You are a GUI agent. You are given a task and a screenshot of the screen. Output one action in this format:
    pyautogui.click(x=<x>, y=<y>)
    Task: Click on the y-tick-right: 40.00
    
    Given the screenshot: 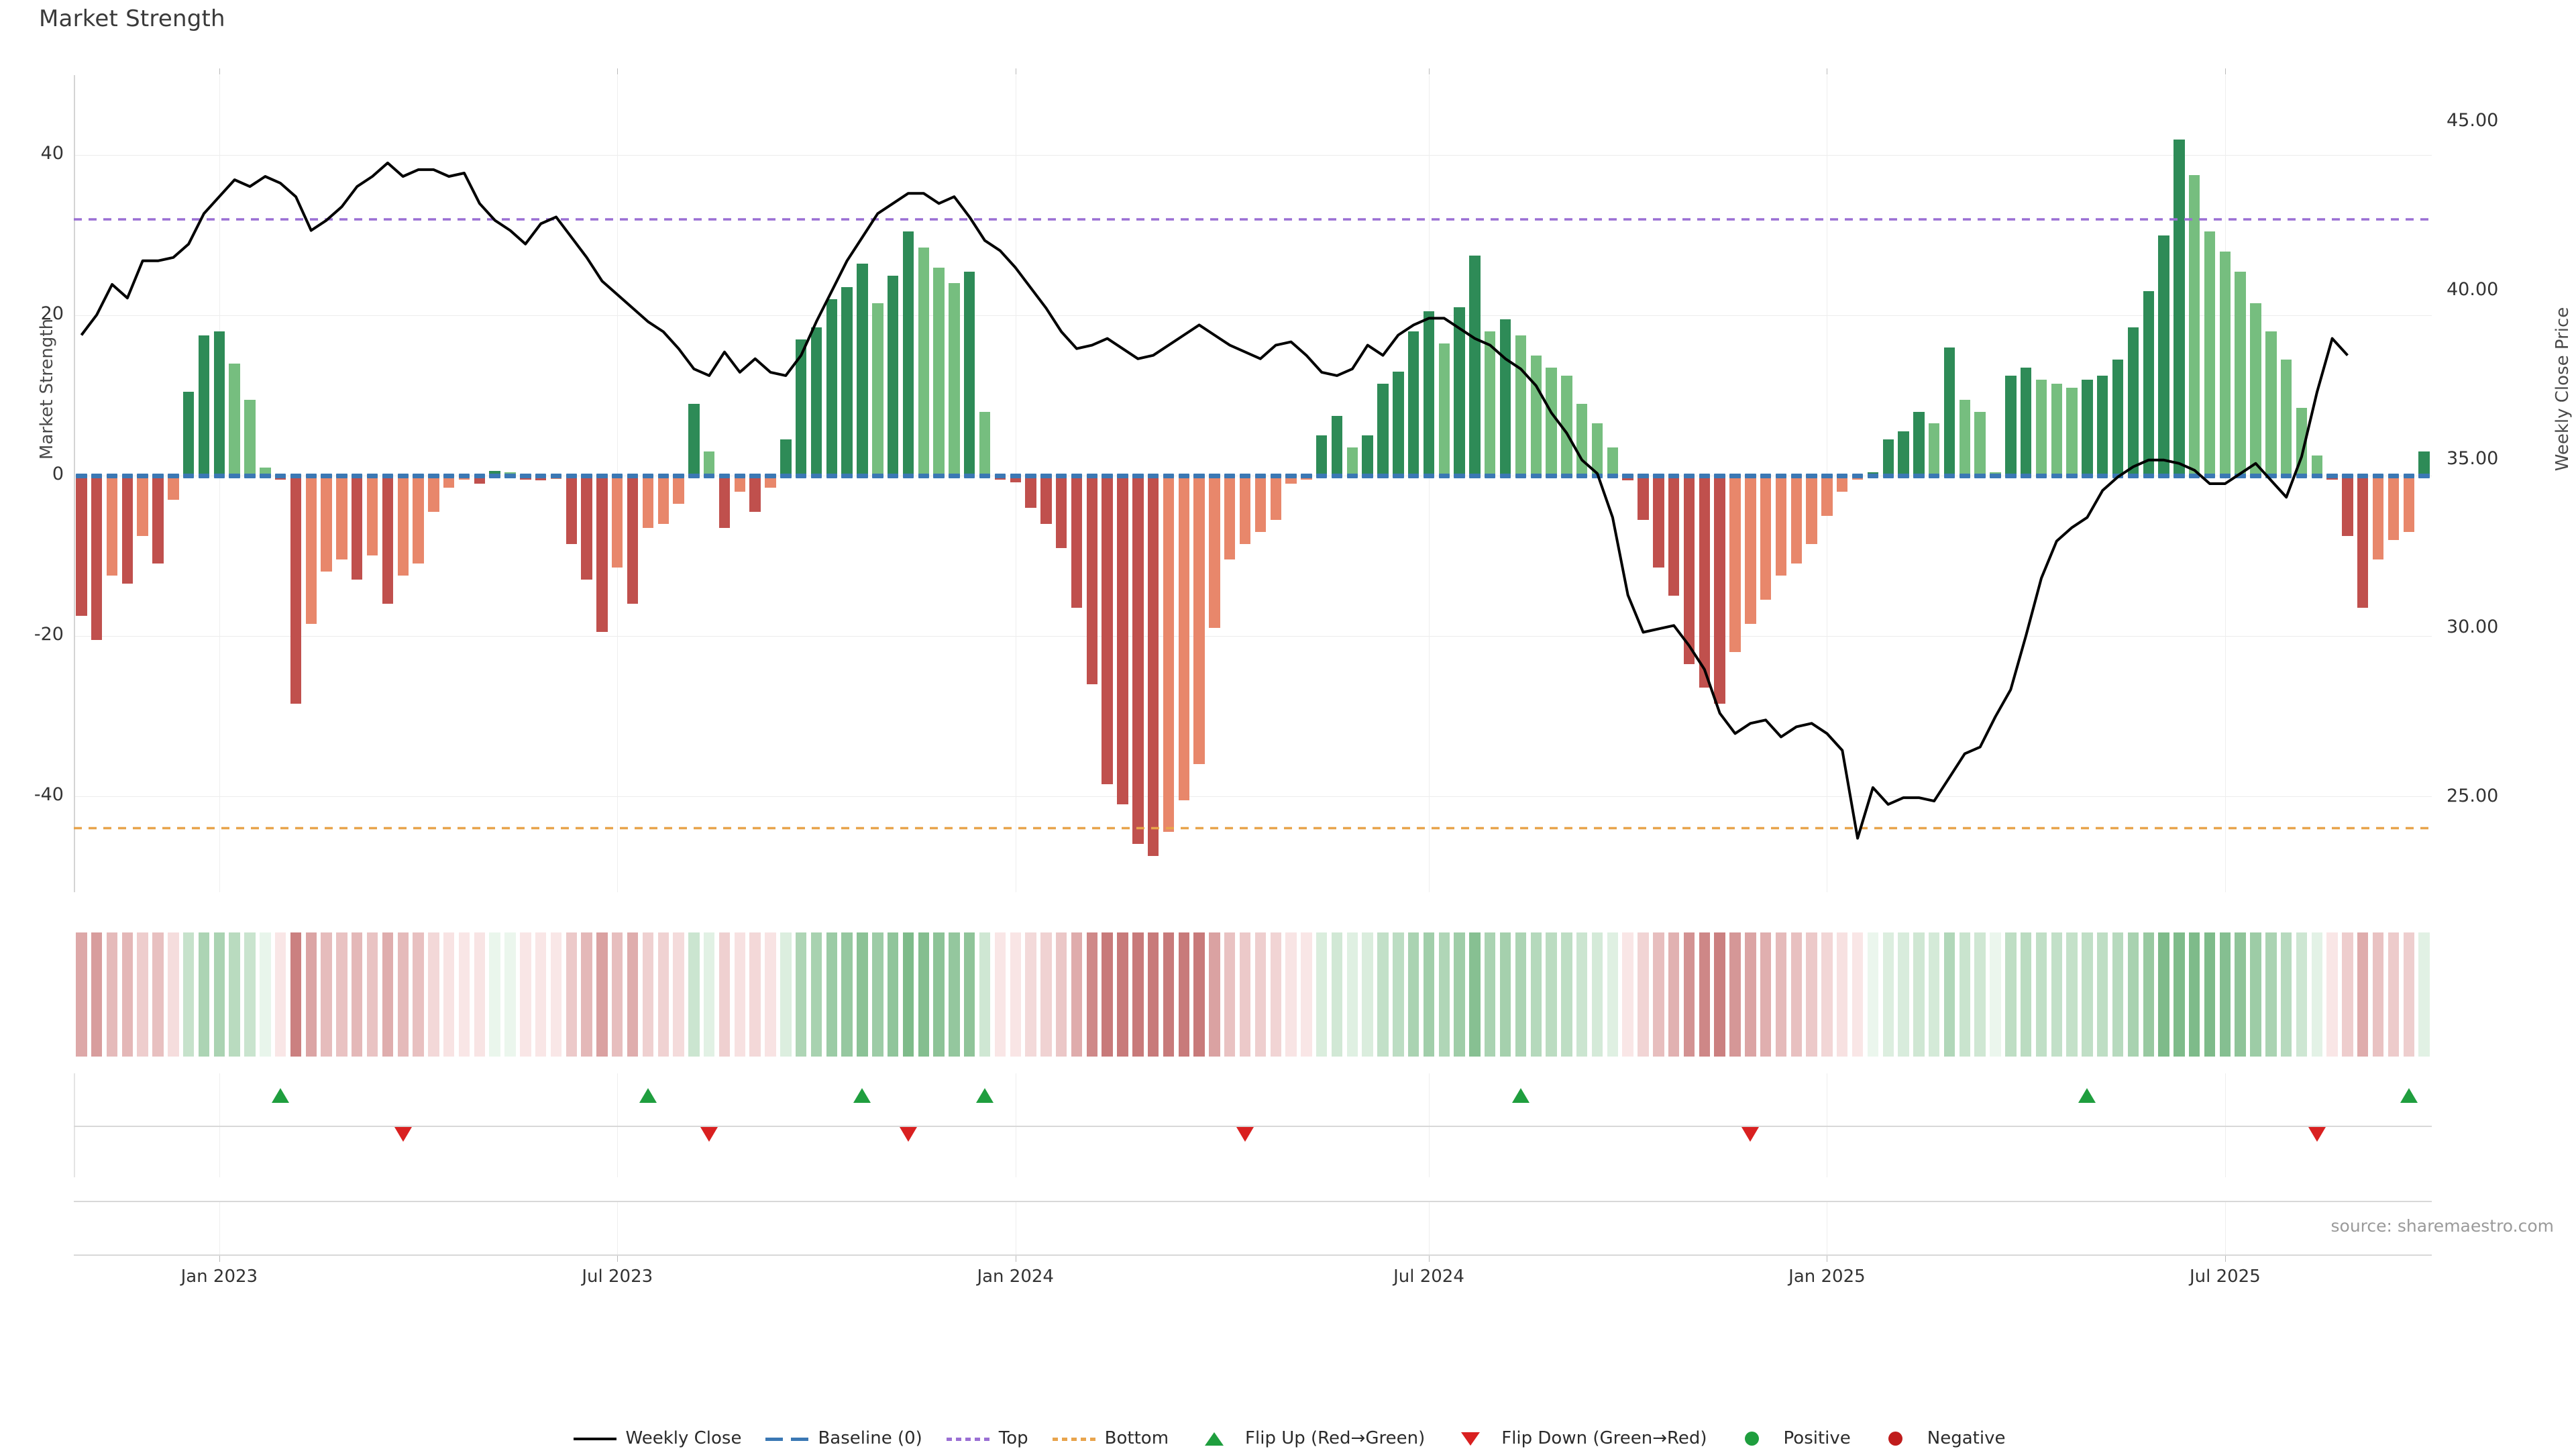 What is the action you would take?
    pyautogui.click(x=2473, y=290)
    